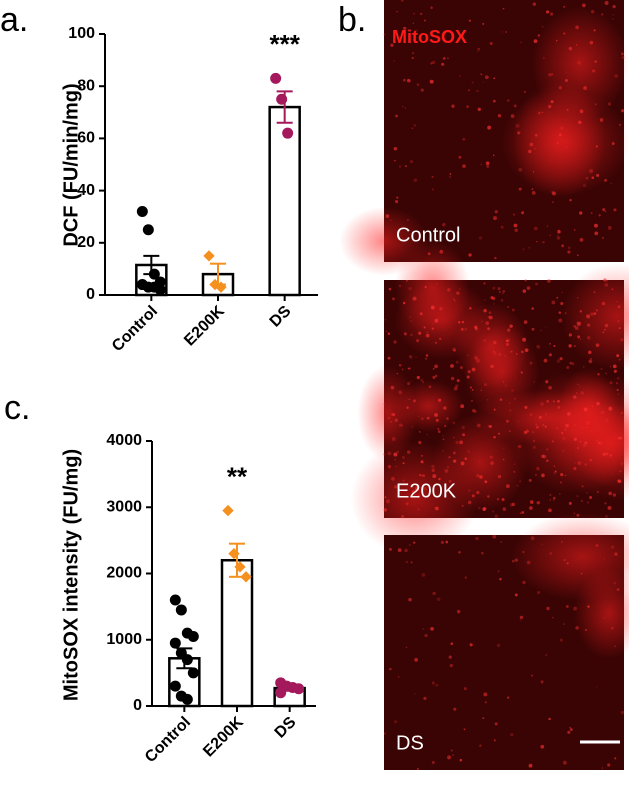 The height and width of the screenshot is (799, 629). Describe the element at coordinates (142, 211) in the screenshot. I see `data-point` at that location.